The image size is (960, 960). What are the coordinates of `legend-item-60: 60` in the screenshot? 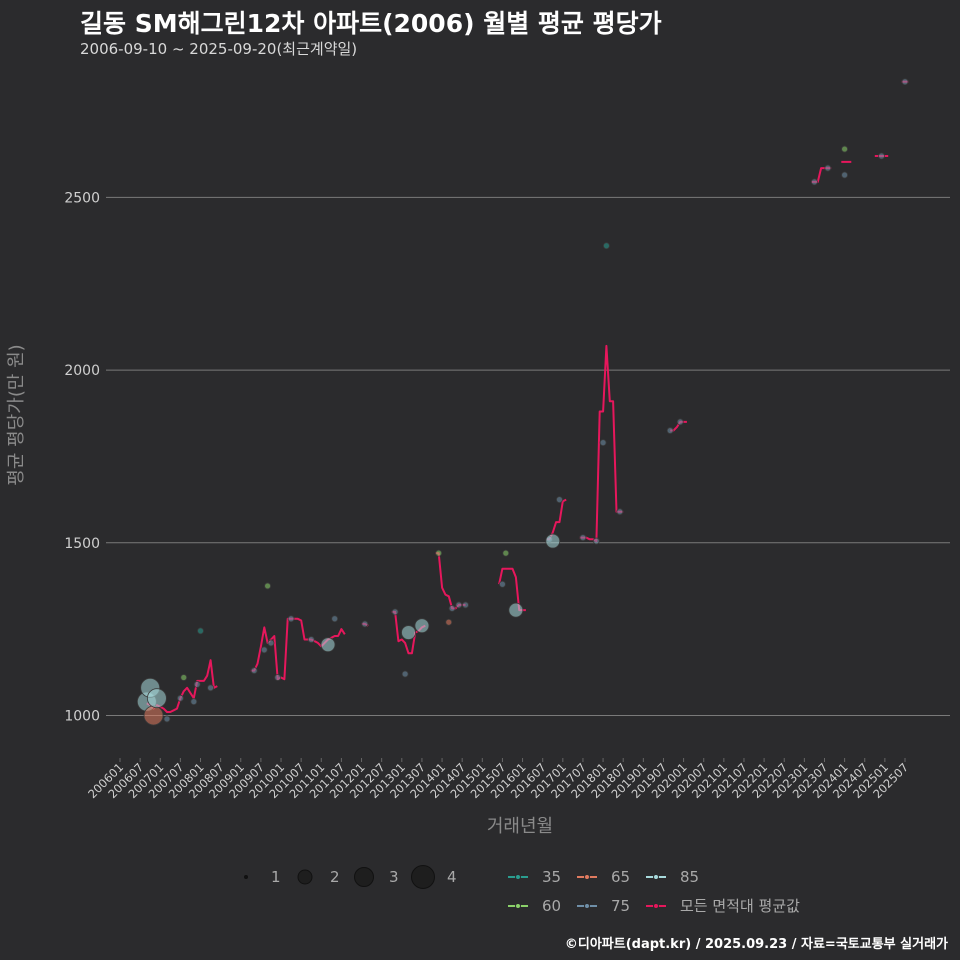 It's located at (534, 906).